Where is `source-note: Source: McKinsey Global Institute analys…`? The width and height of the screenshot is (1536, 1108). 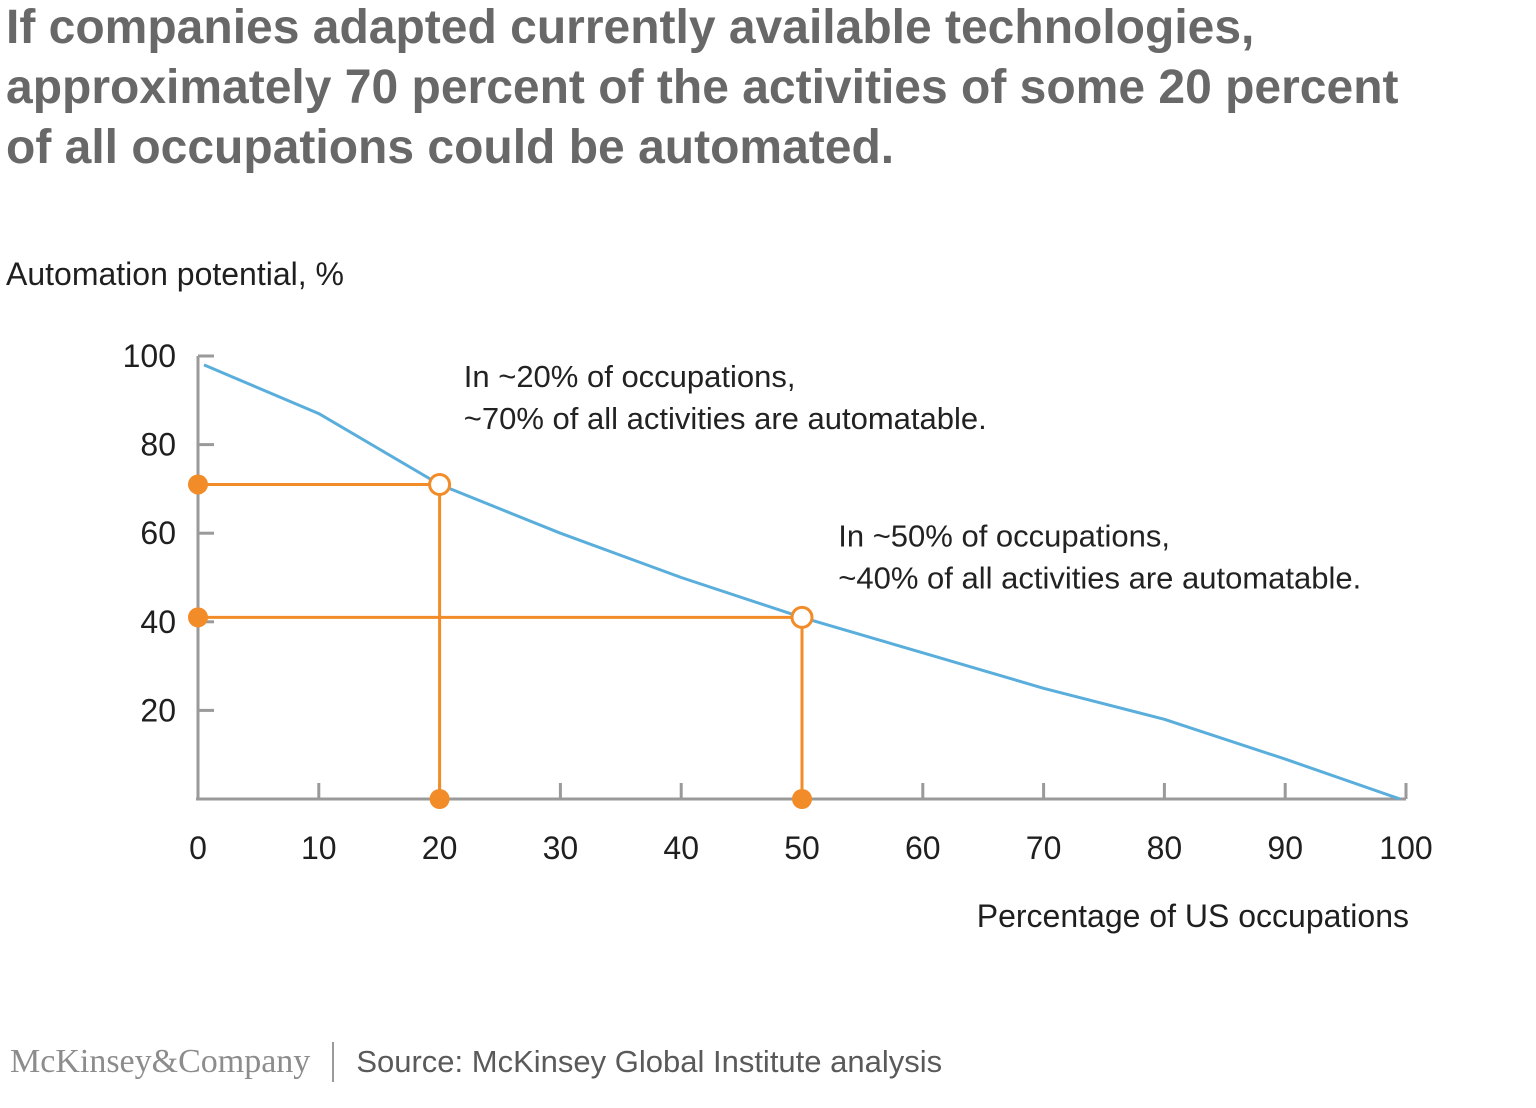 source-note: Source: McKinsey Global Institute analys… is located at coordinates (649, 1061).